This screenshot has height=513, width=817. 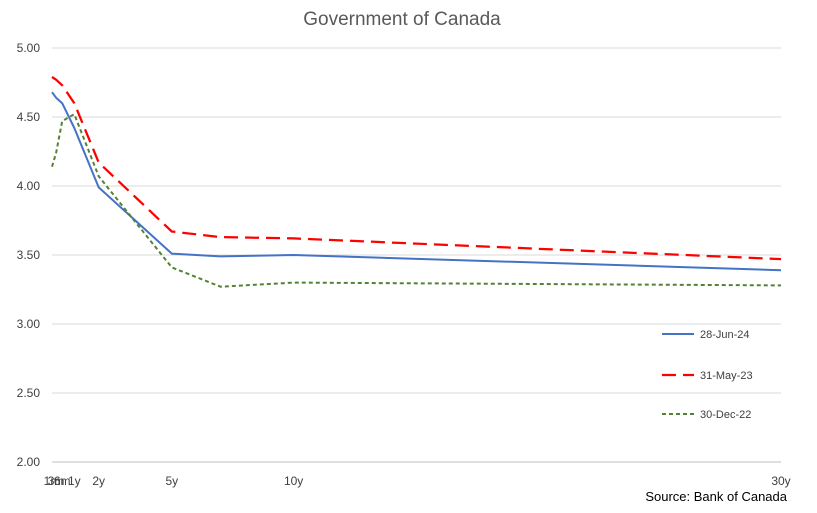 What do you see at coordinates (725, 415) in the screenshot?
I see `legend-label: 30-Dec-22` at bounding box center [725, 415].